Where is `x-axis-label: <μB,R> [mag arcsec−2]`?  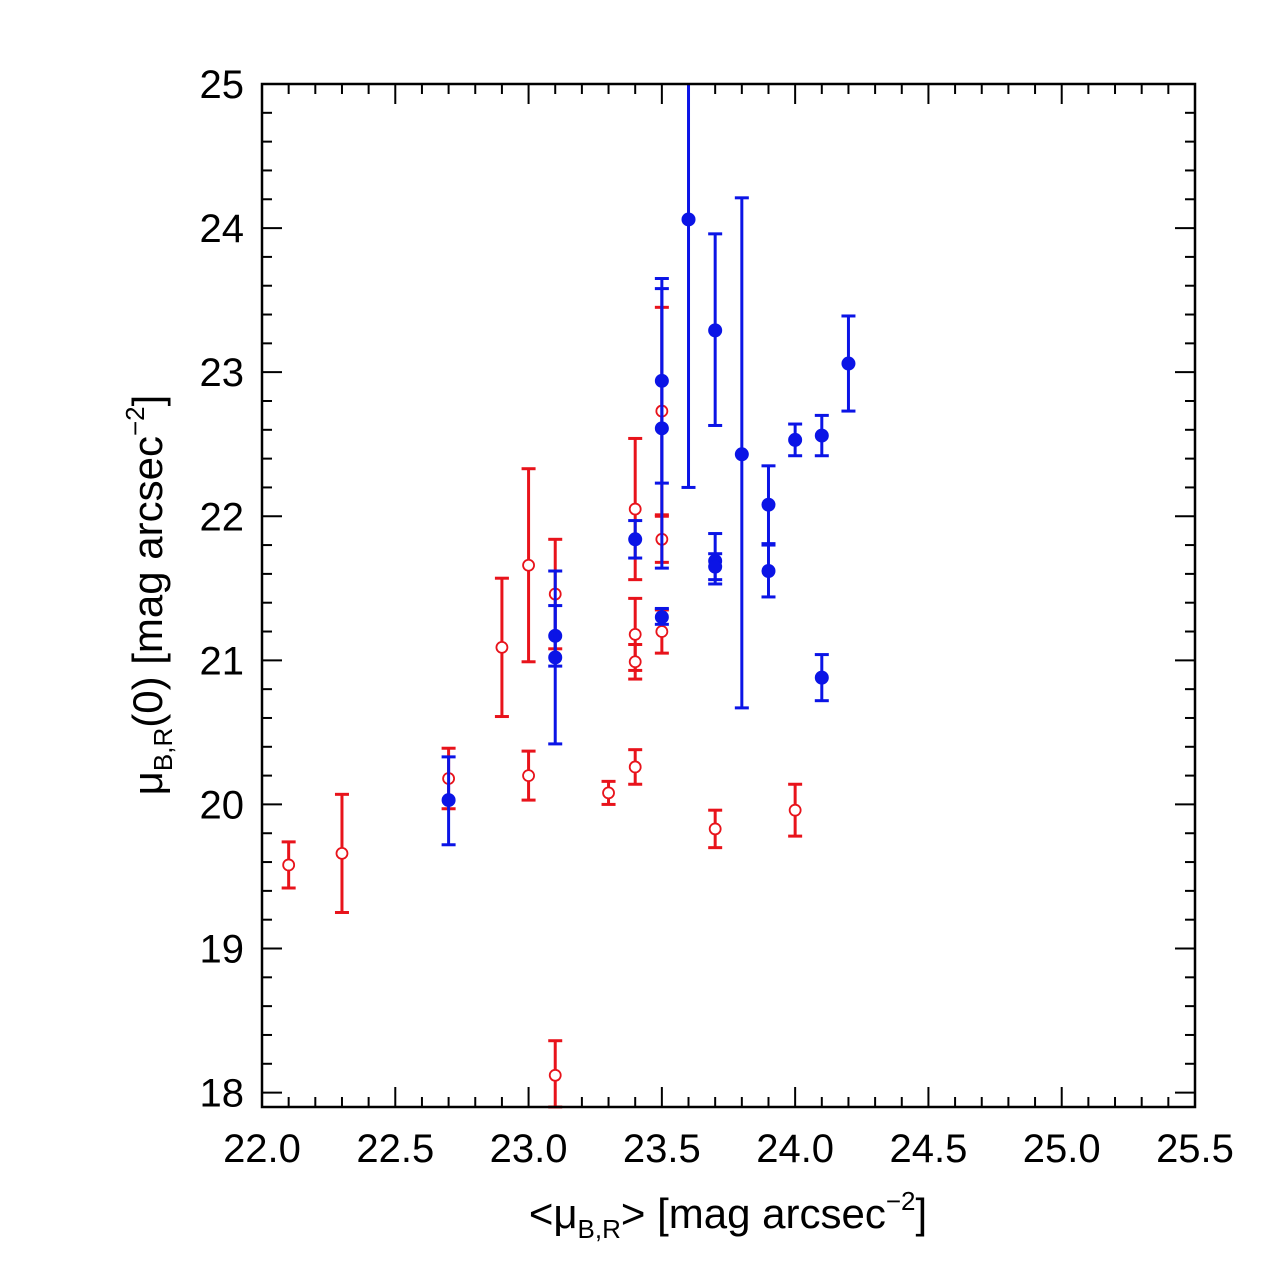
x-axis-label: <μB,R> [mag arcsec−2] is located at coordinates (728, 1215).